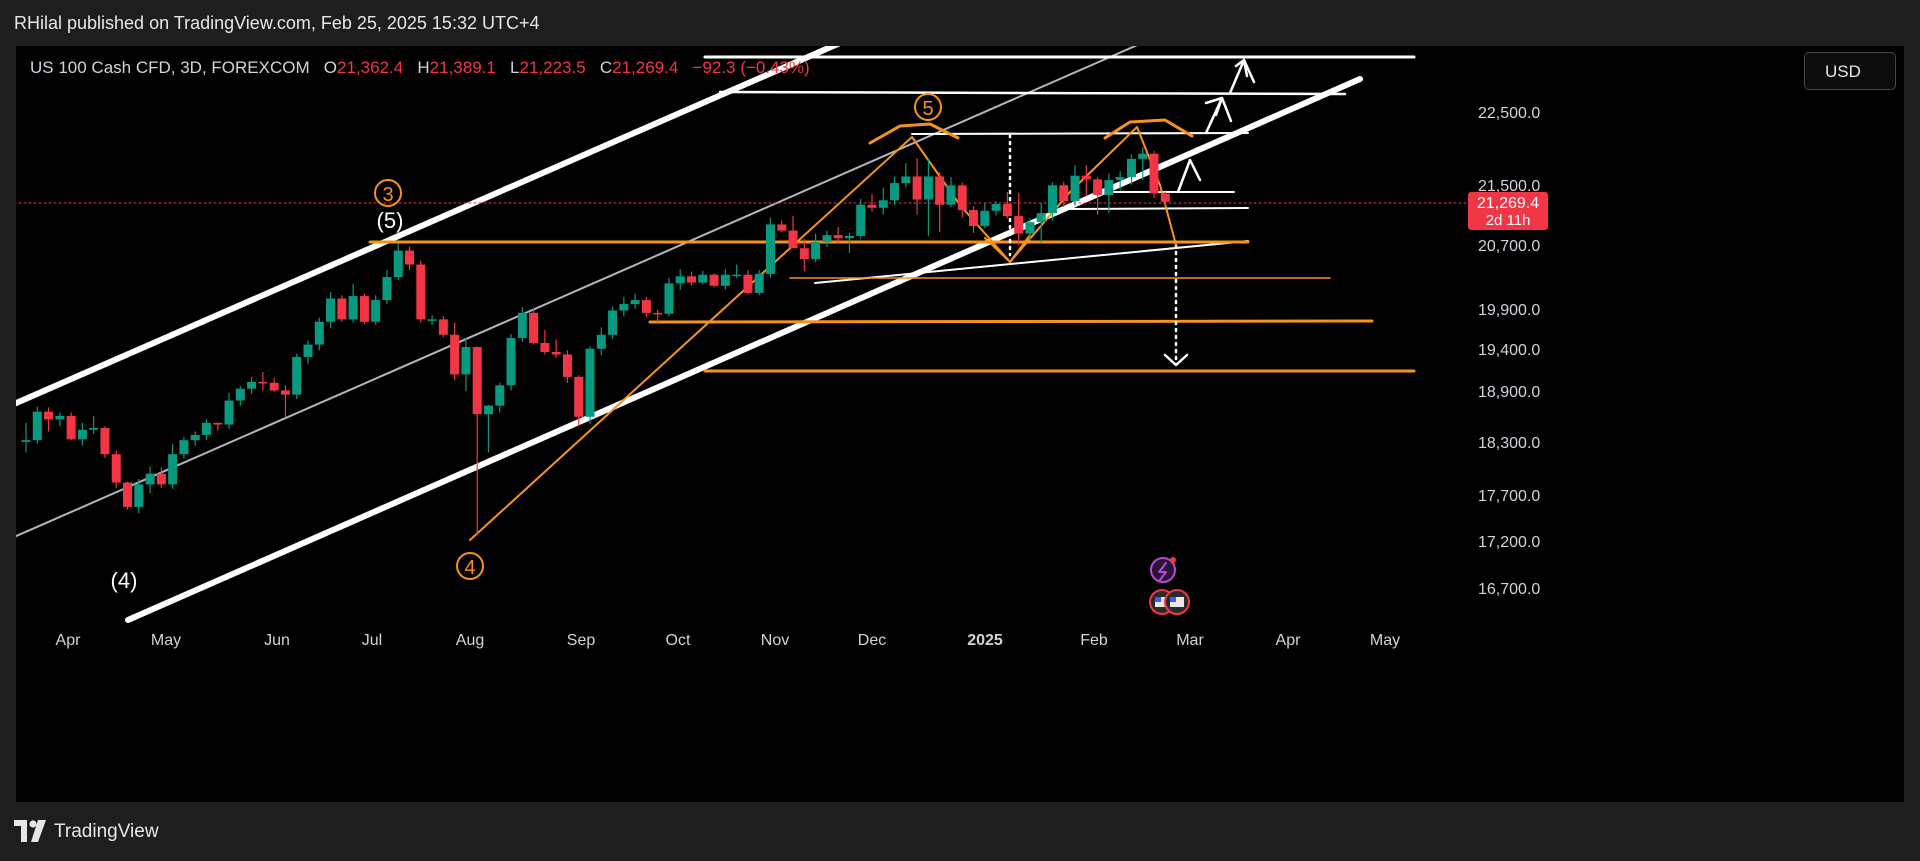 This screenshot has width=1920, height=861. What do you see at coordinates (1158, 599) in the screenshot?
I see `flag-canton-icon` at bounding box center [1158, 599].